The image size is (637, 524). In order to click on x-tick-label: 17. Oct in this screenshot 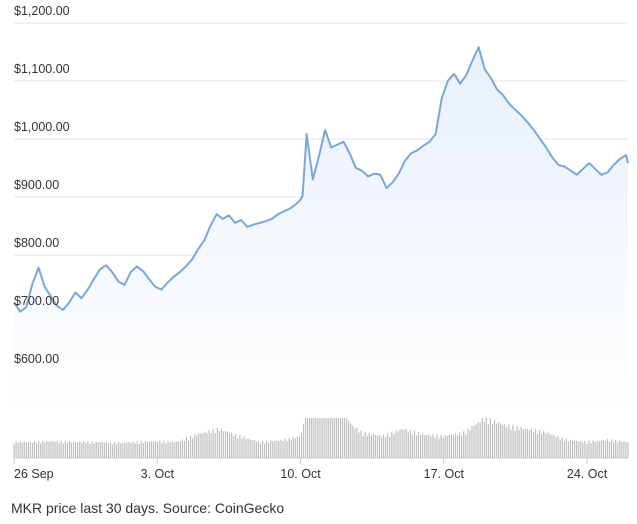, I will do `click(444, 474)`.